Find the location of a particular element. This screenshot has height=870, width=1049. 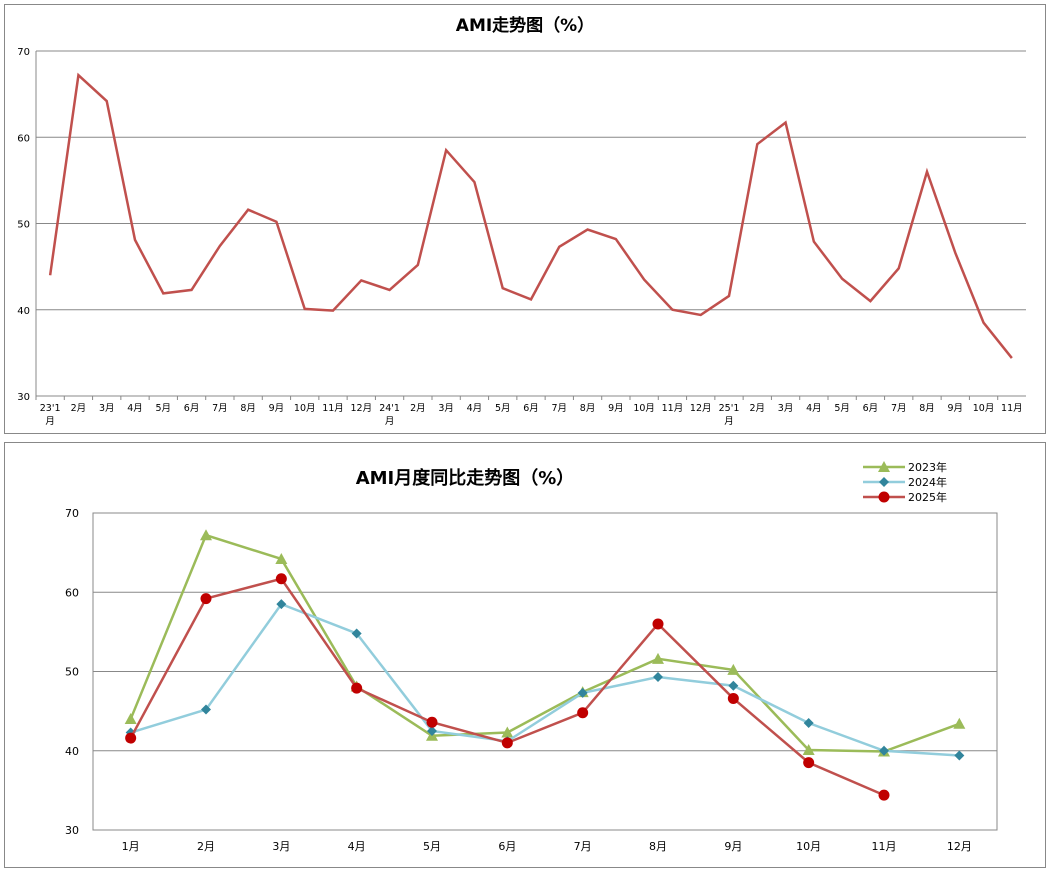

legend-label: 2023年 is located at coordinates (927, 467).